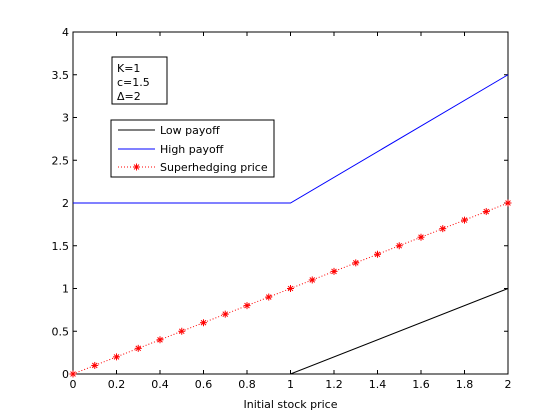 The height and width of the screenshot is (420, 560). Describe the element at coordinates (65, 289) in the screenshot. I see `y-tick-label: 1` at that location.